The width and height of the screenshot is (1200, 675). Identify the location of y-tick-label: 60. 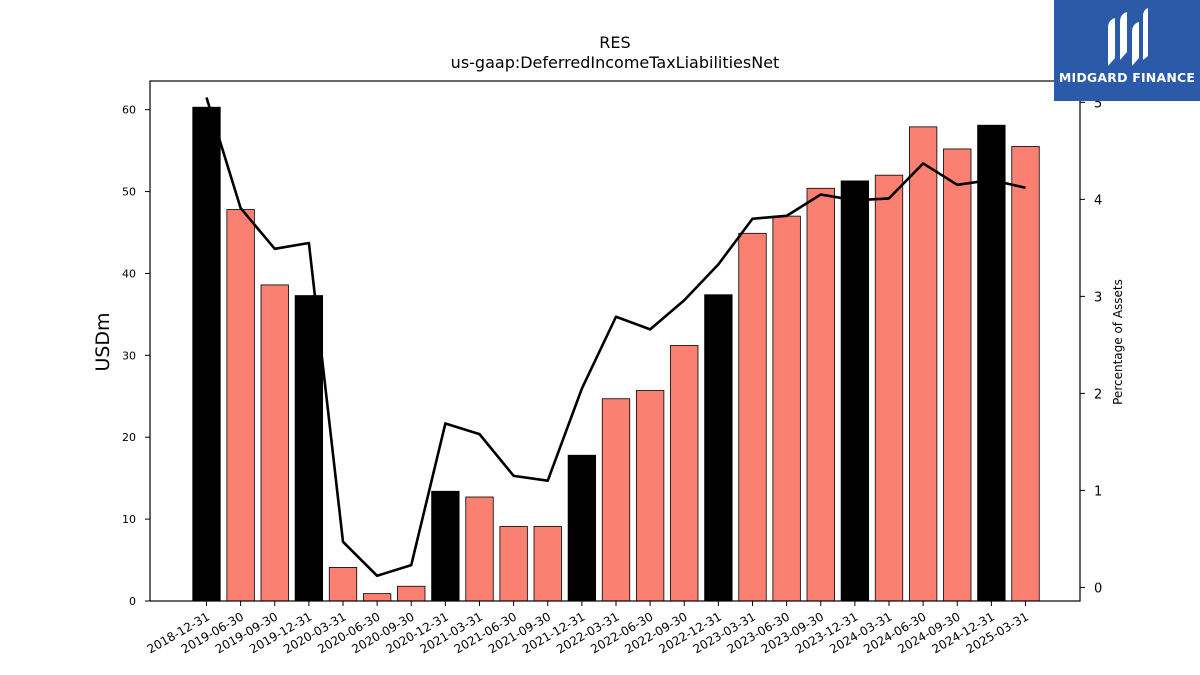
(129, 110).